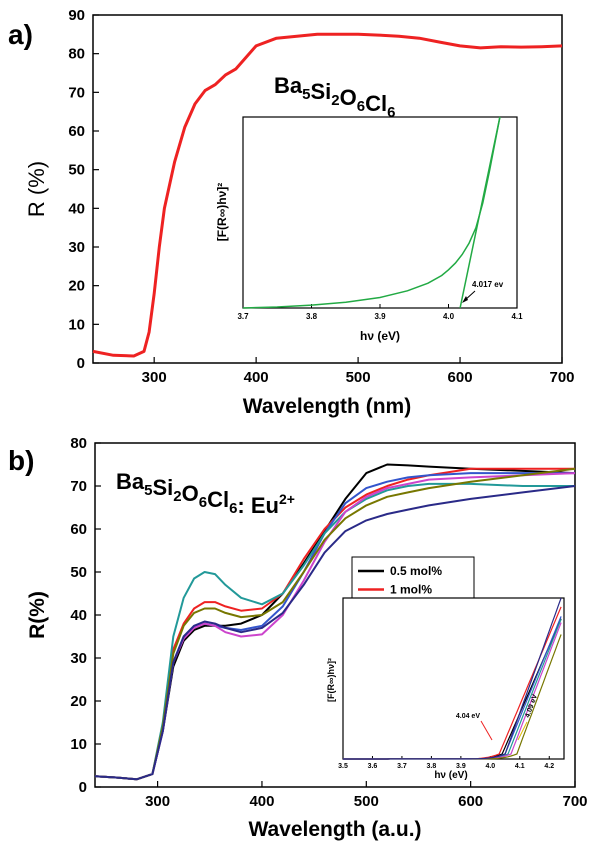  I want to click on panel-a-inset-x-ticks: 3.7 3.8 3.9 4.0 4.1, so click(380, 312).